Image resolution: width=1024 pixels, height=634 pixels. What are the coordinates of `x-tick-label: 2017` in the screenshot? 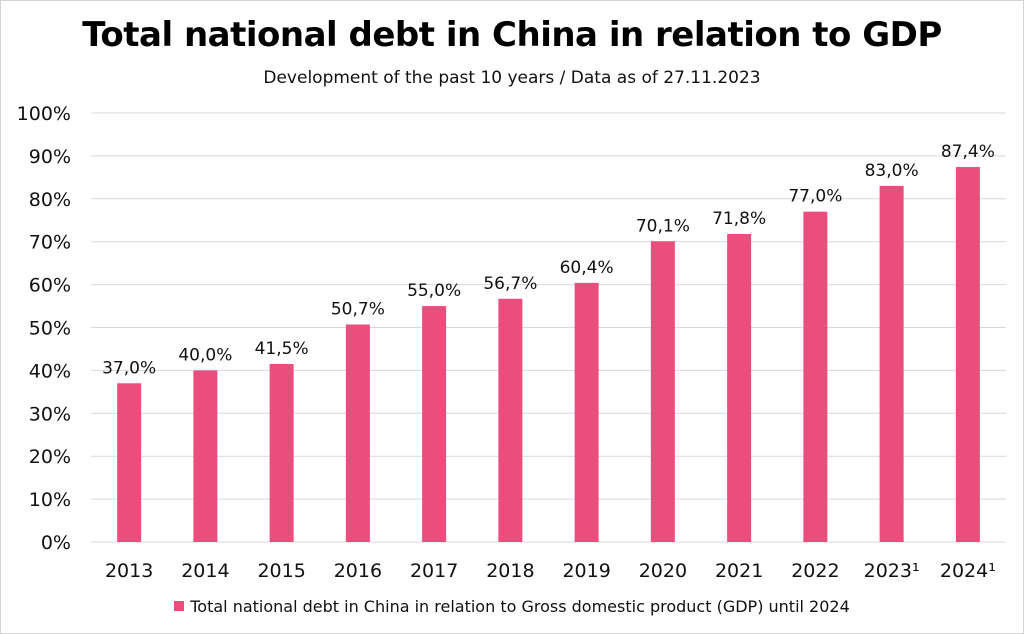 It's located at (434, 571).